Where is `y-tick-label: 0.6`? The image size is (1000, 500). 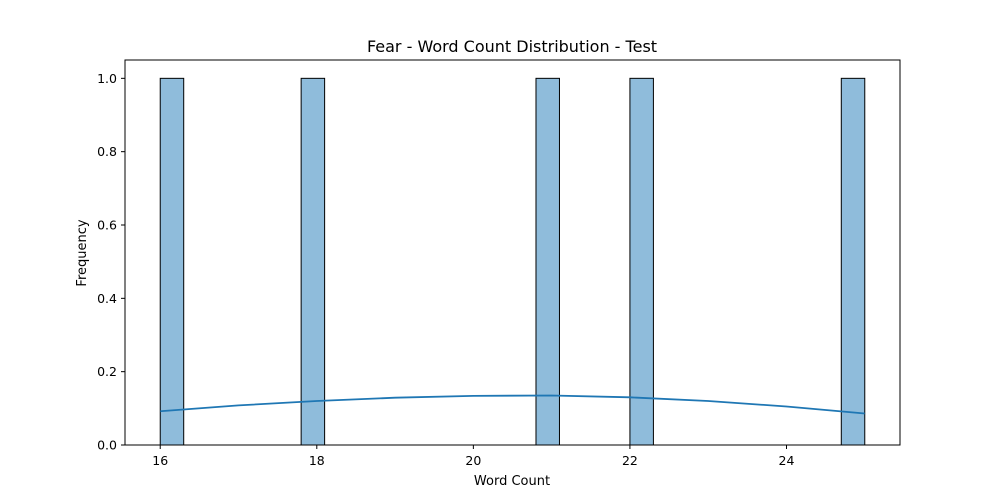 y-tick-label: 0.6 is located at coordinates (107, 225).